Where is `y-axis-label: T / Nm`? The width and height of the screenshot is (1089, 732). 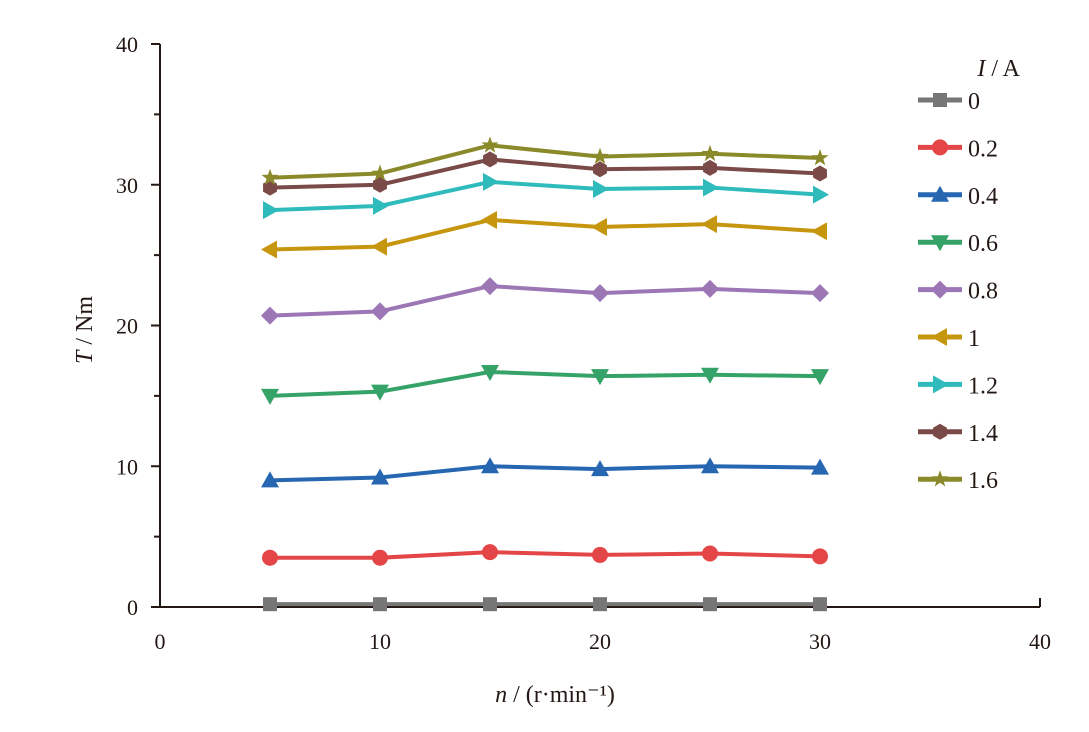 y-axis-label: T / Nm is located at coordinates (85, 330).